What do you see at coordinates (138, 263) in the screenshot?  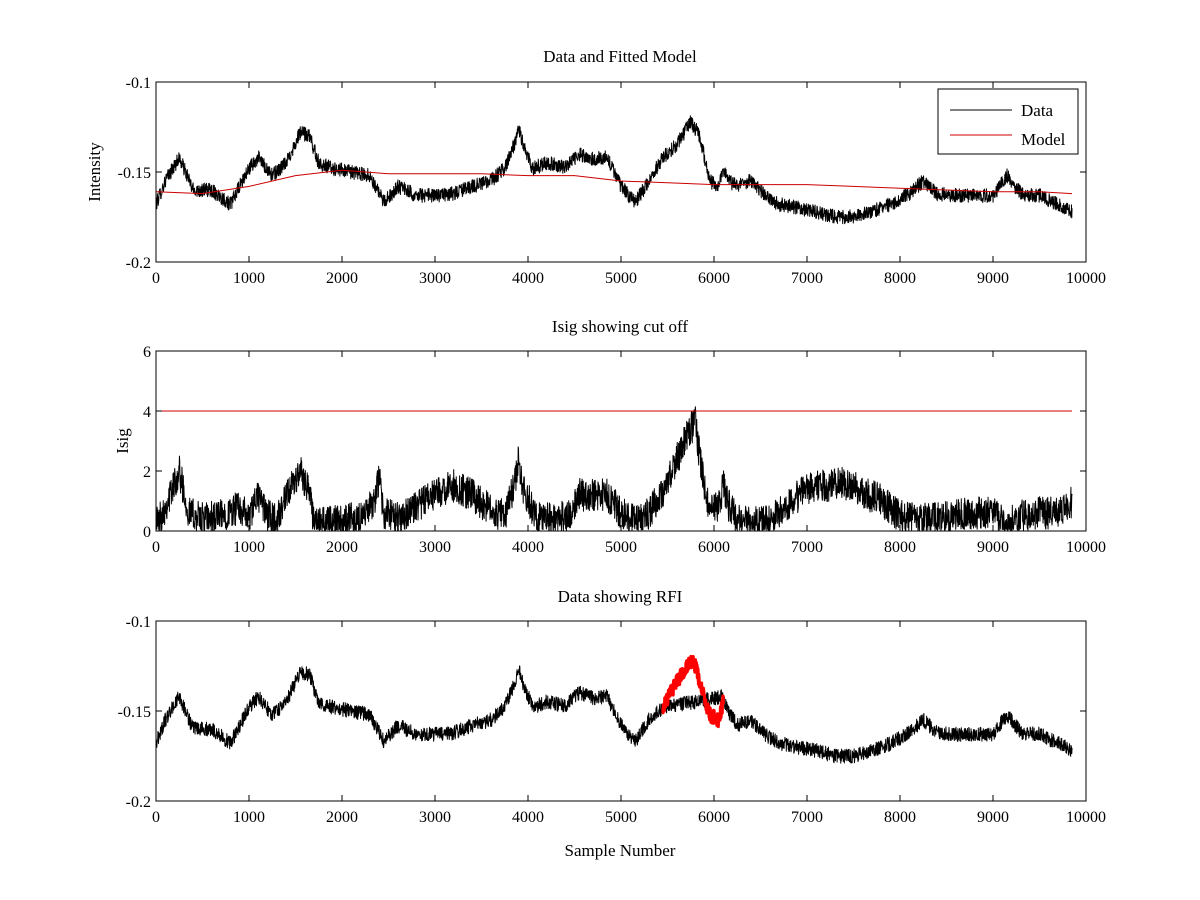 I see `panel-1-y-tick-label: -0.2` at bounding box center [138, 263].